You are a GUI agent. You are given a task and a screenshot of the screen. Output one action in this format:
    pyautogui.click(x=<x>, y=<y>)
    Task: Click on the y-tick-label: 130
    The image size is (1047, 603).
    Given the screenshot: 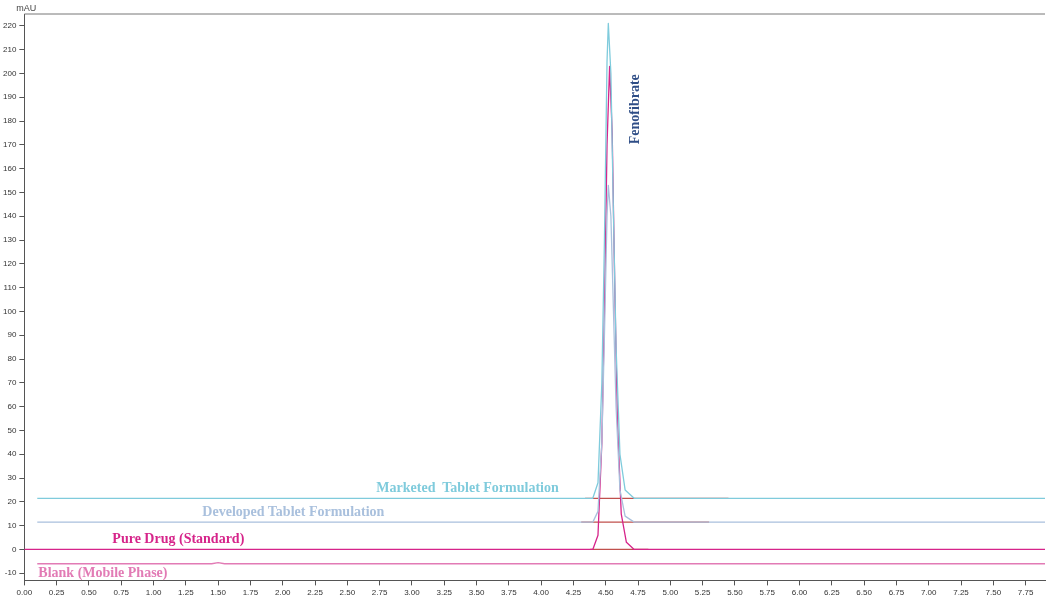 What is the action you would take?
    pyautogui.click(x=9, y=240)
    